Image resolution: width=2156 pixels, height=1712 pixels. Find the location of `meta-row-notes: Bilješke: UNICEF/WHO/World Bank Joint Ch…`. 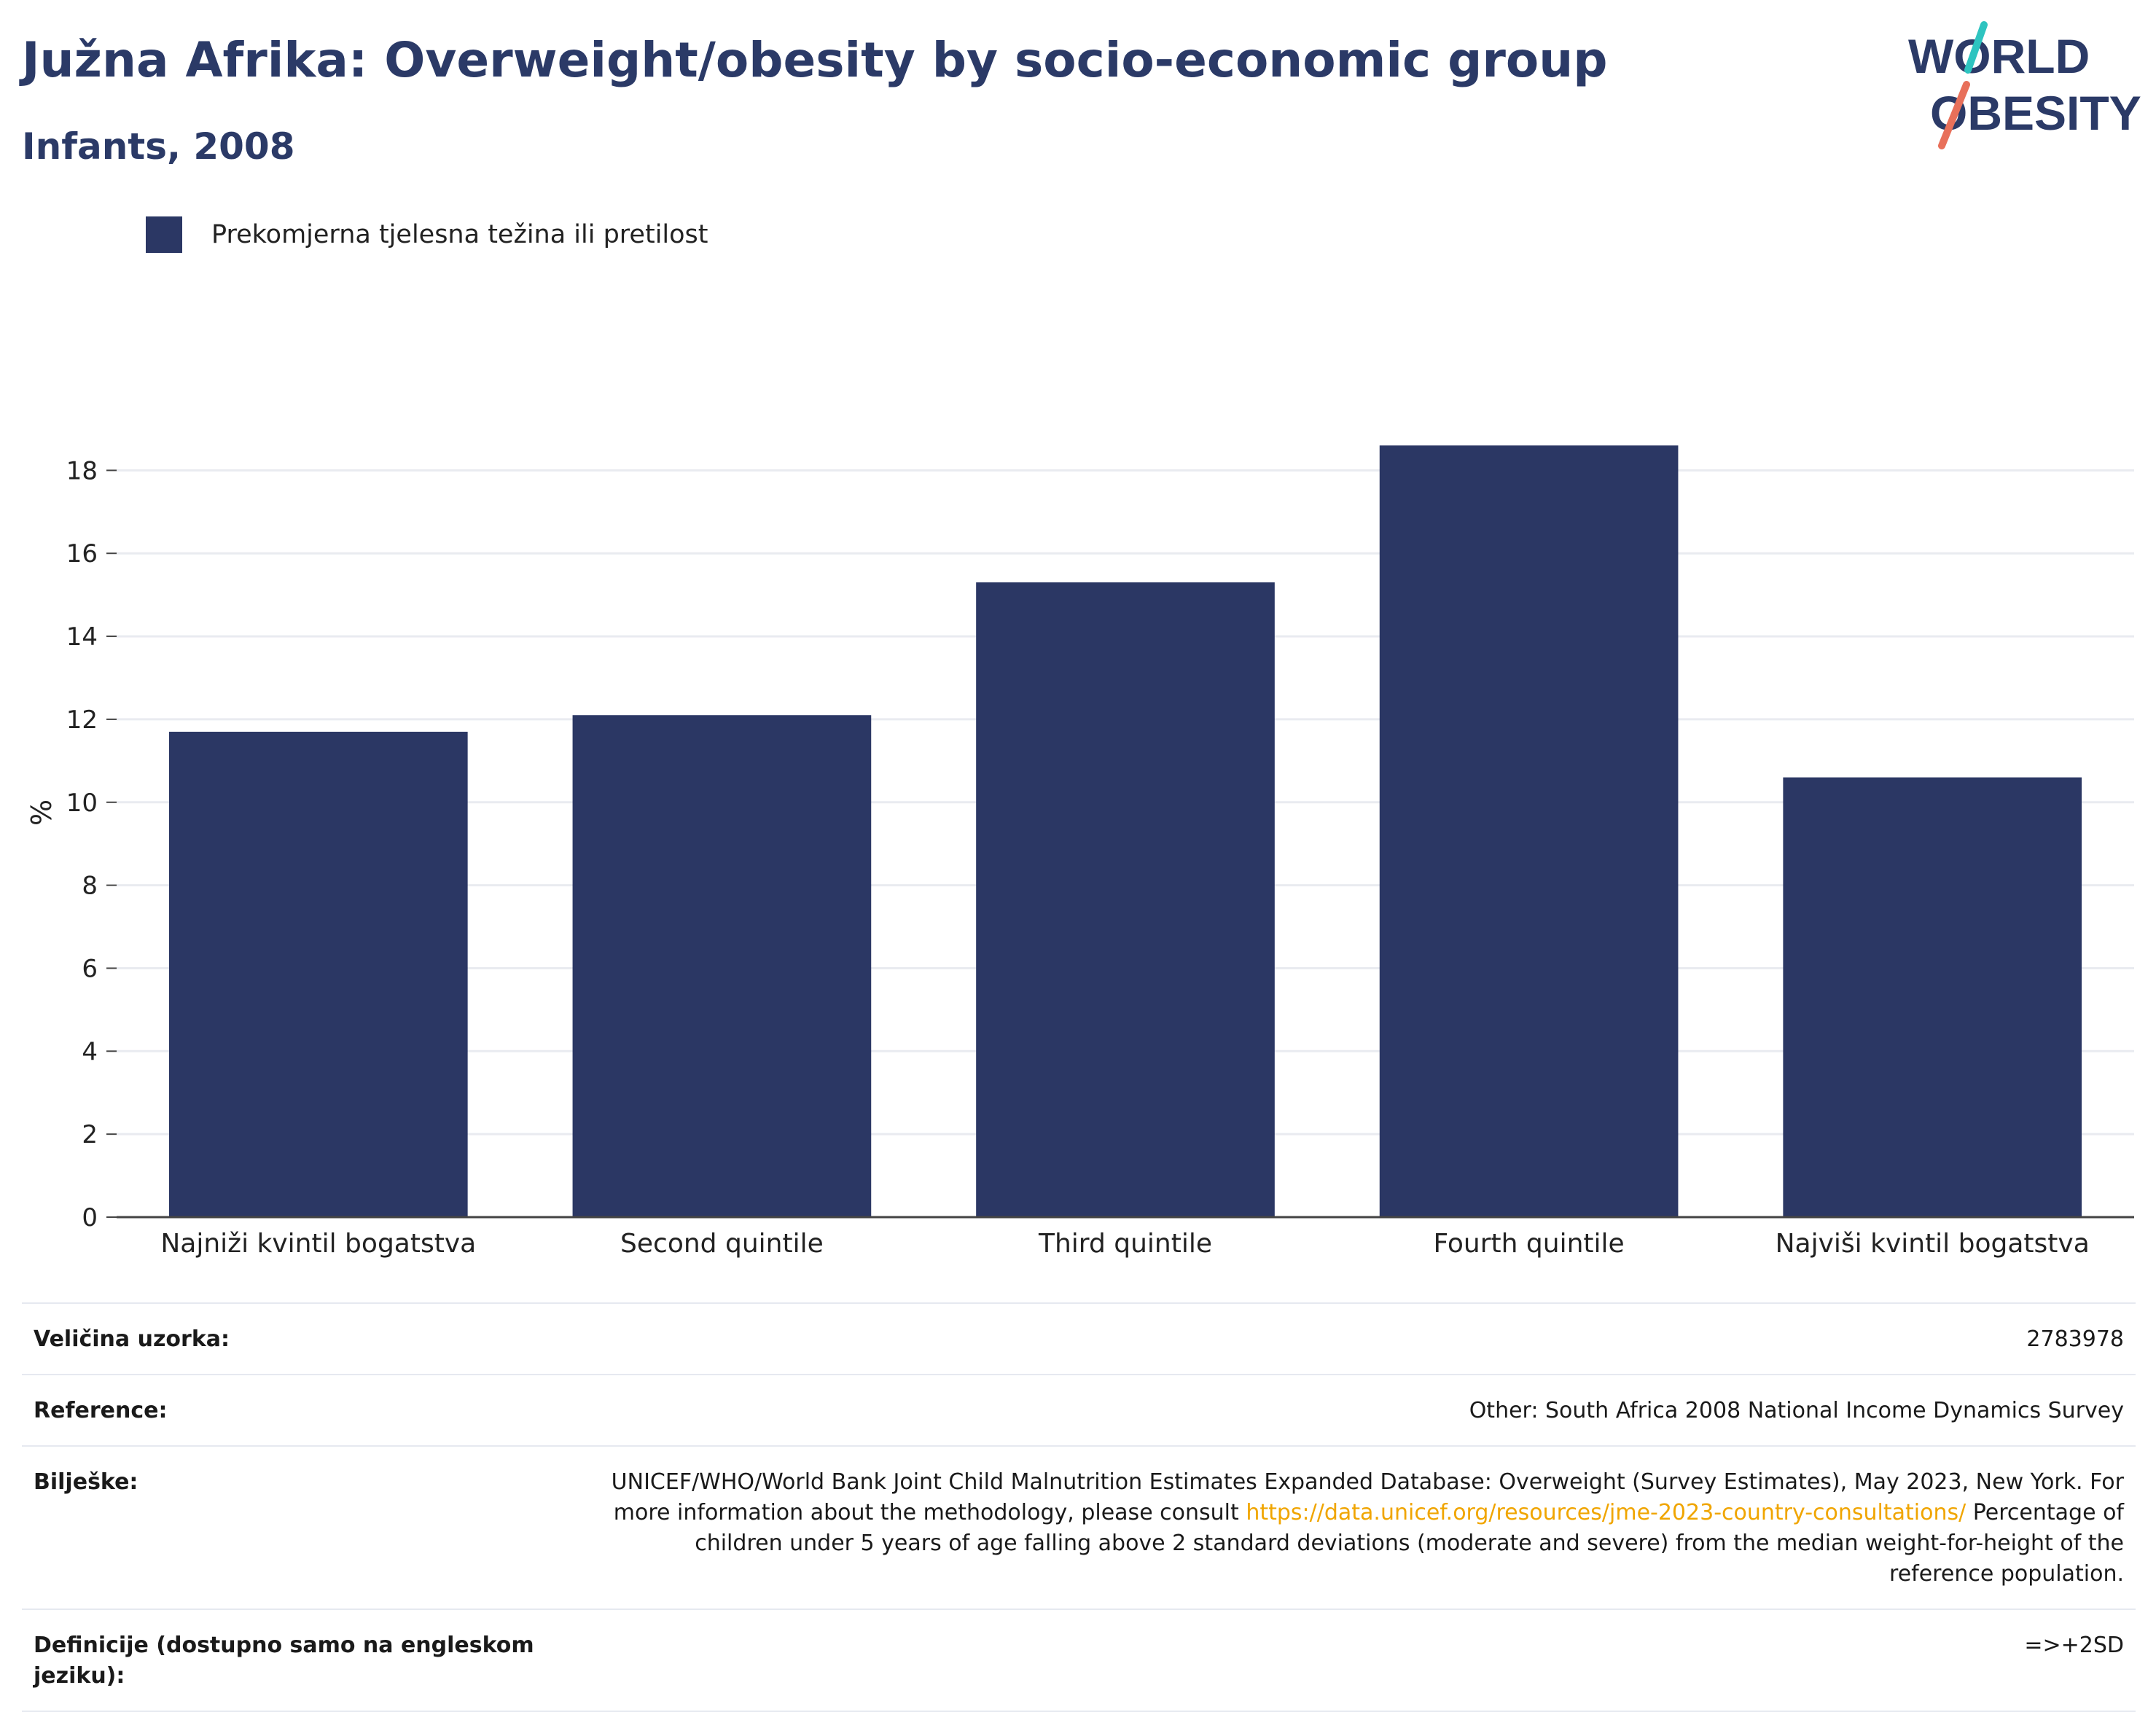

meta-row-notes: Bilješke: UNICEF/WHO/World Bank Joint Ch… is located at coordinates (1079, 1527).